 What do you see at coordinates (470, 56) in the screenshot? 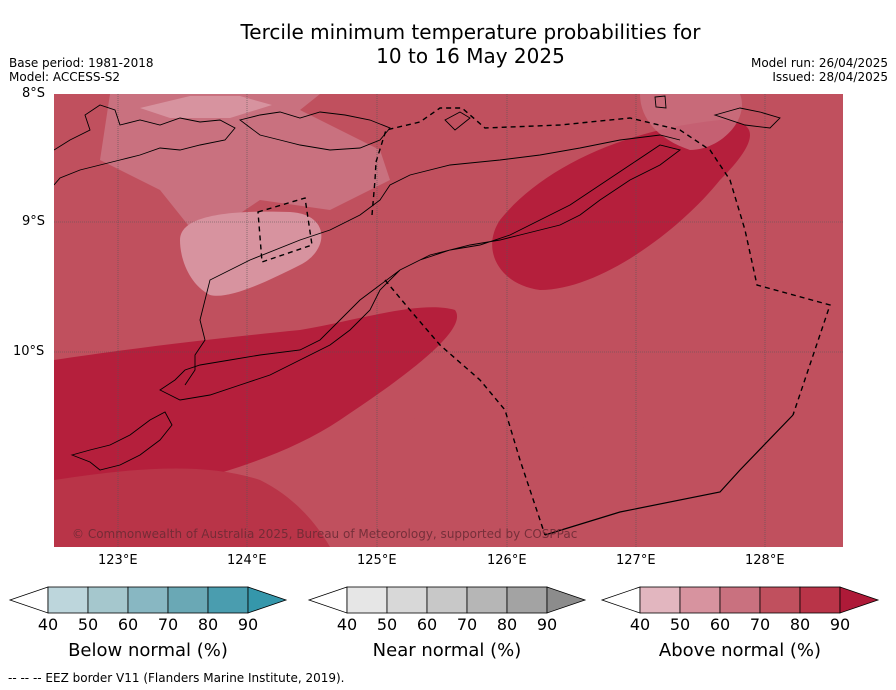
I see `title-line-2: 10 to 16 May 2025` at bounding box center [470, 56].